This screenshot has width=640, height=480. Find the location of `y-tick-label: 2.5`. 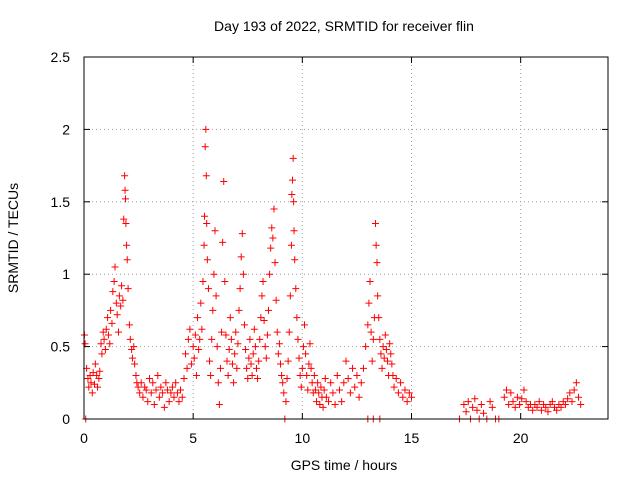

y-tick-label: 2.5 is located at coordinates (61, 57).